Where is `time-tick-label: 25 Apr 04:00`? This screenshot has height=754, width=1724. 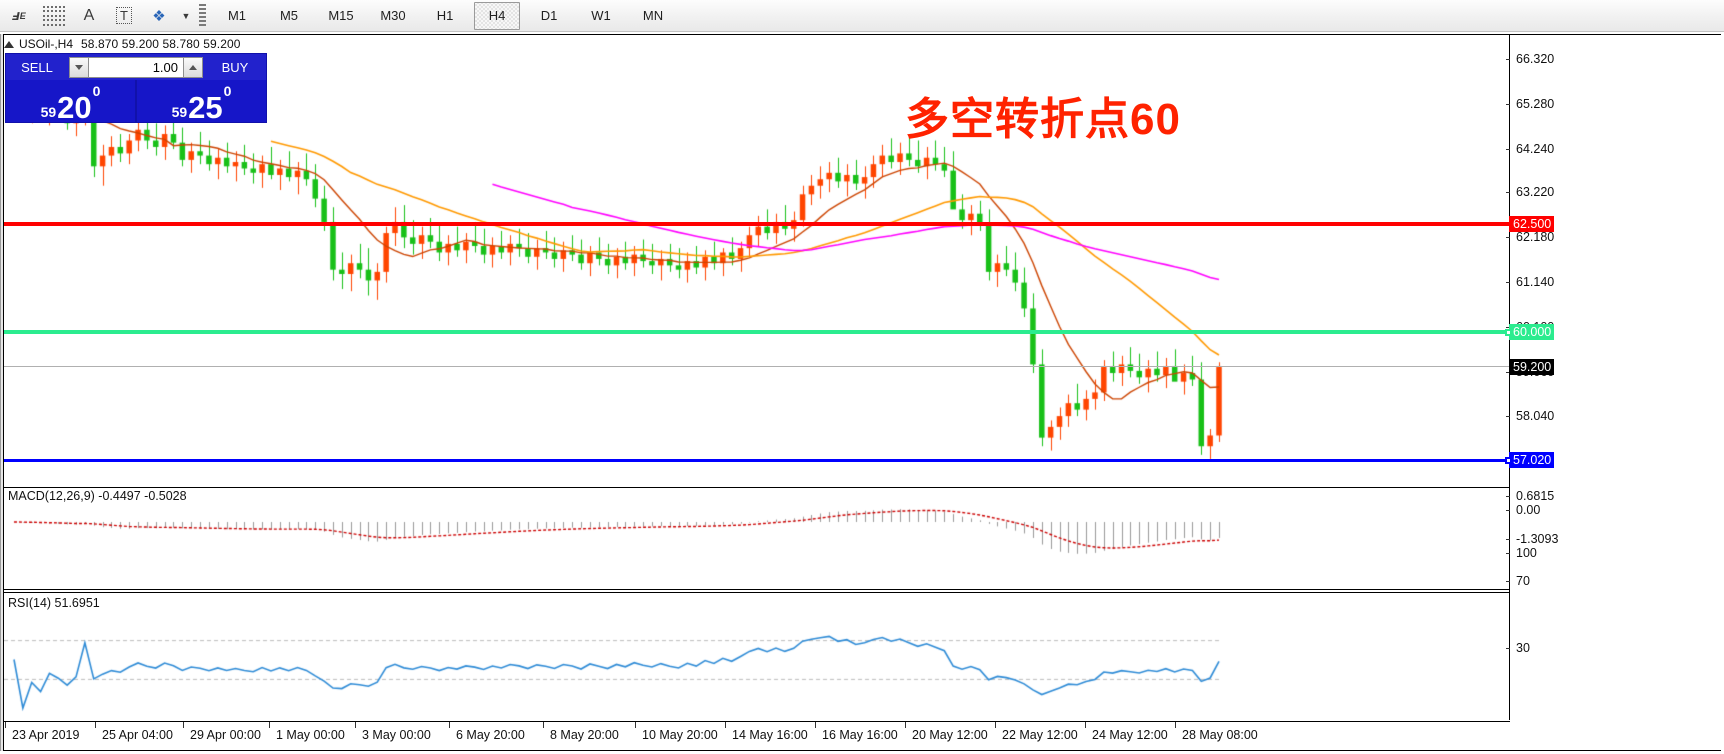 time-tick-label: 25 Apr 04:00 is located at coordinates (134, 732).